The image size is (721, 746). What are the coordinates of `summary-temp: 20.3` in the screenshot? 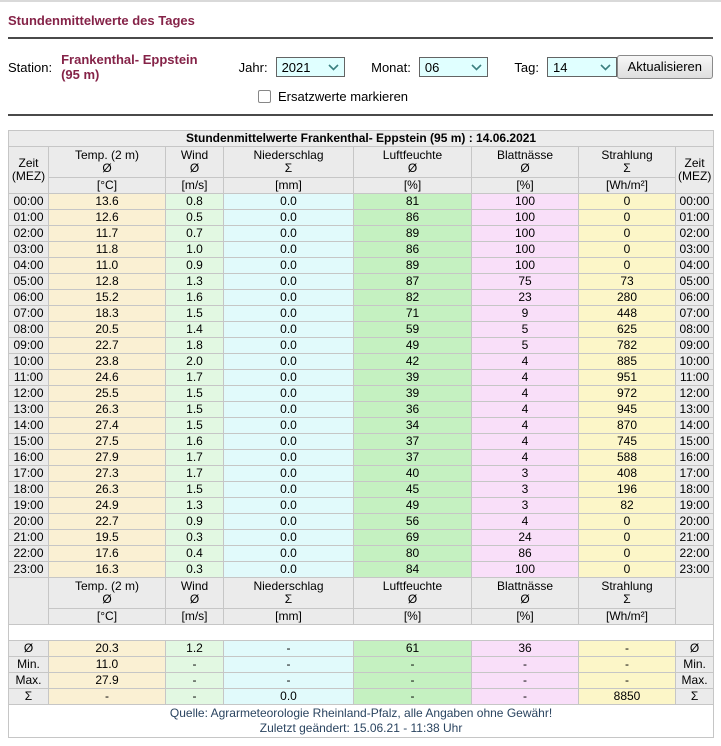 It's located at (107, 648).